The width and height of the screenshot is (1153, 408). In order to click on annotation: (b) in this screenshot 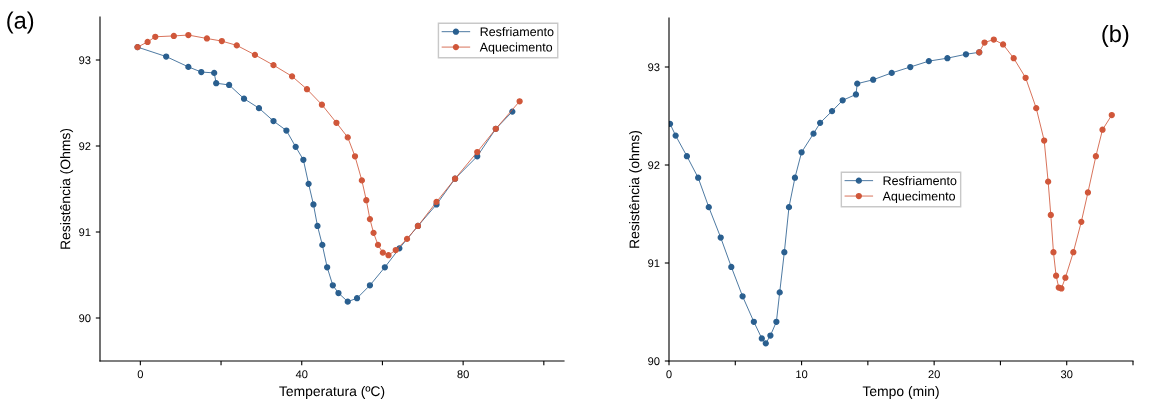, I will do `click(1115, 35)`.